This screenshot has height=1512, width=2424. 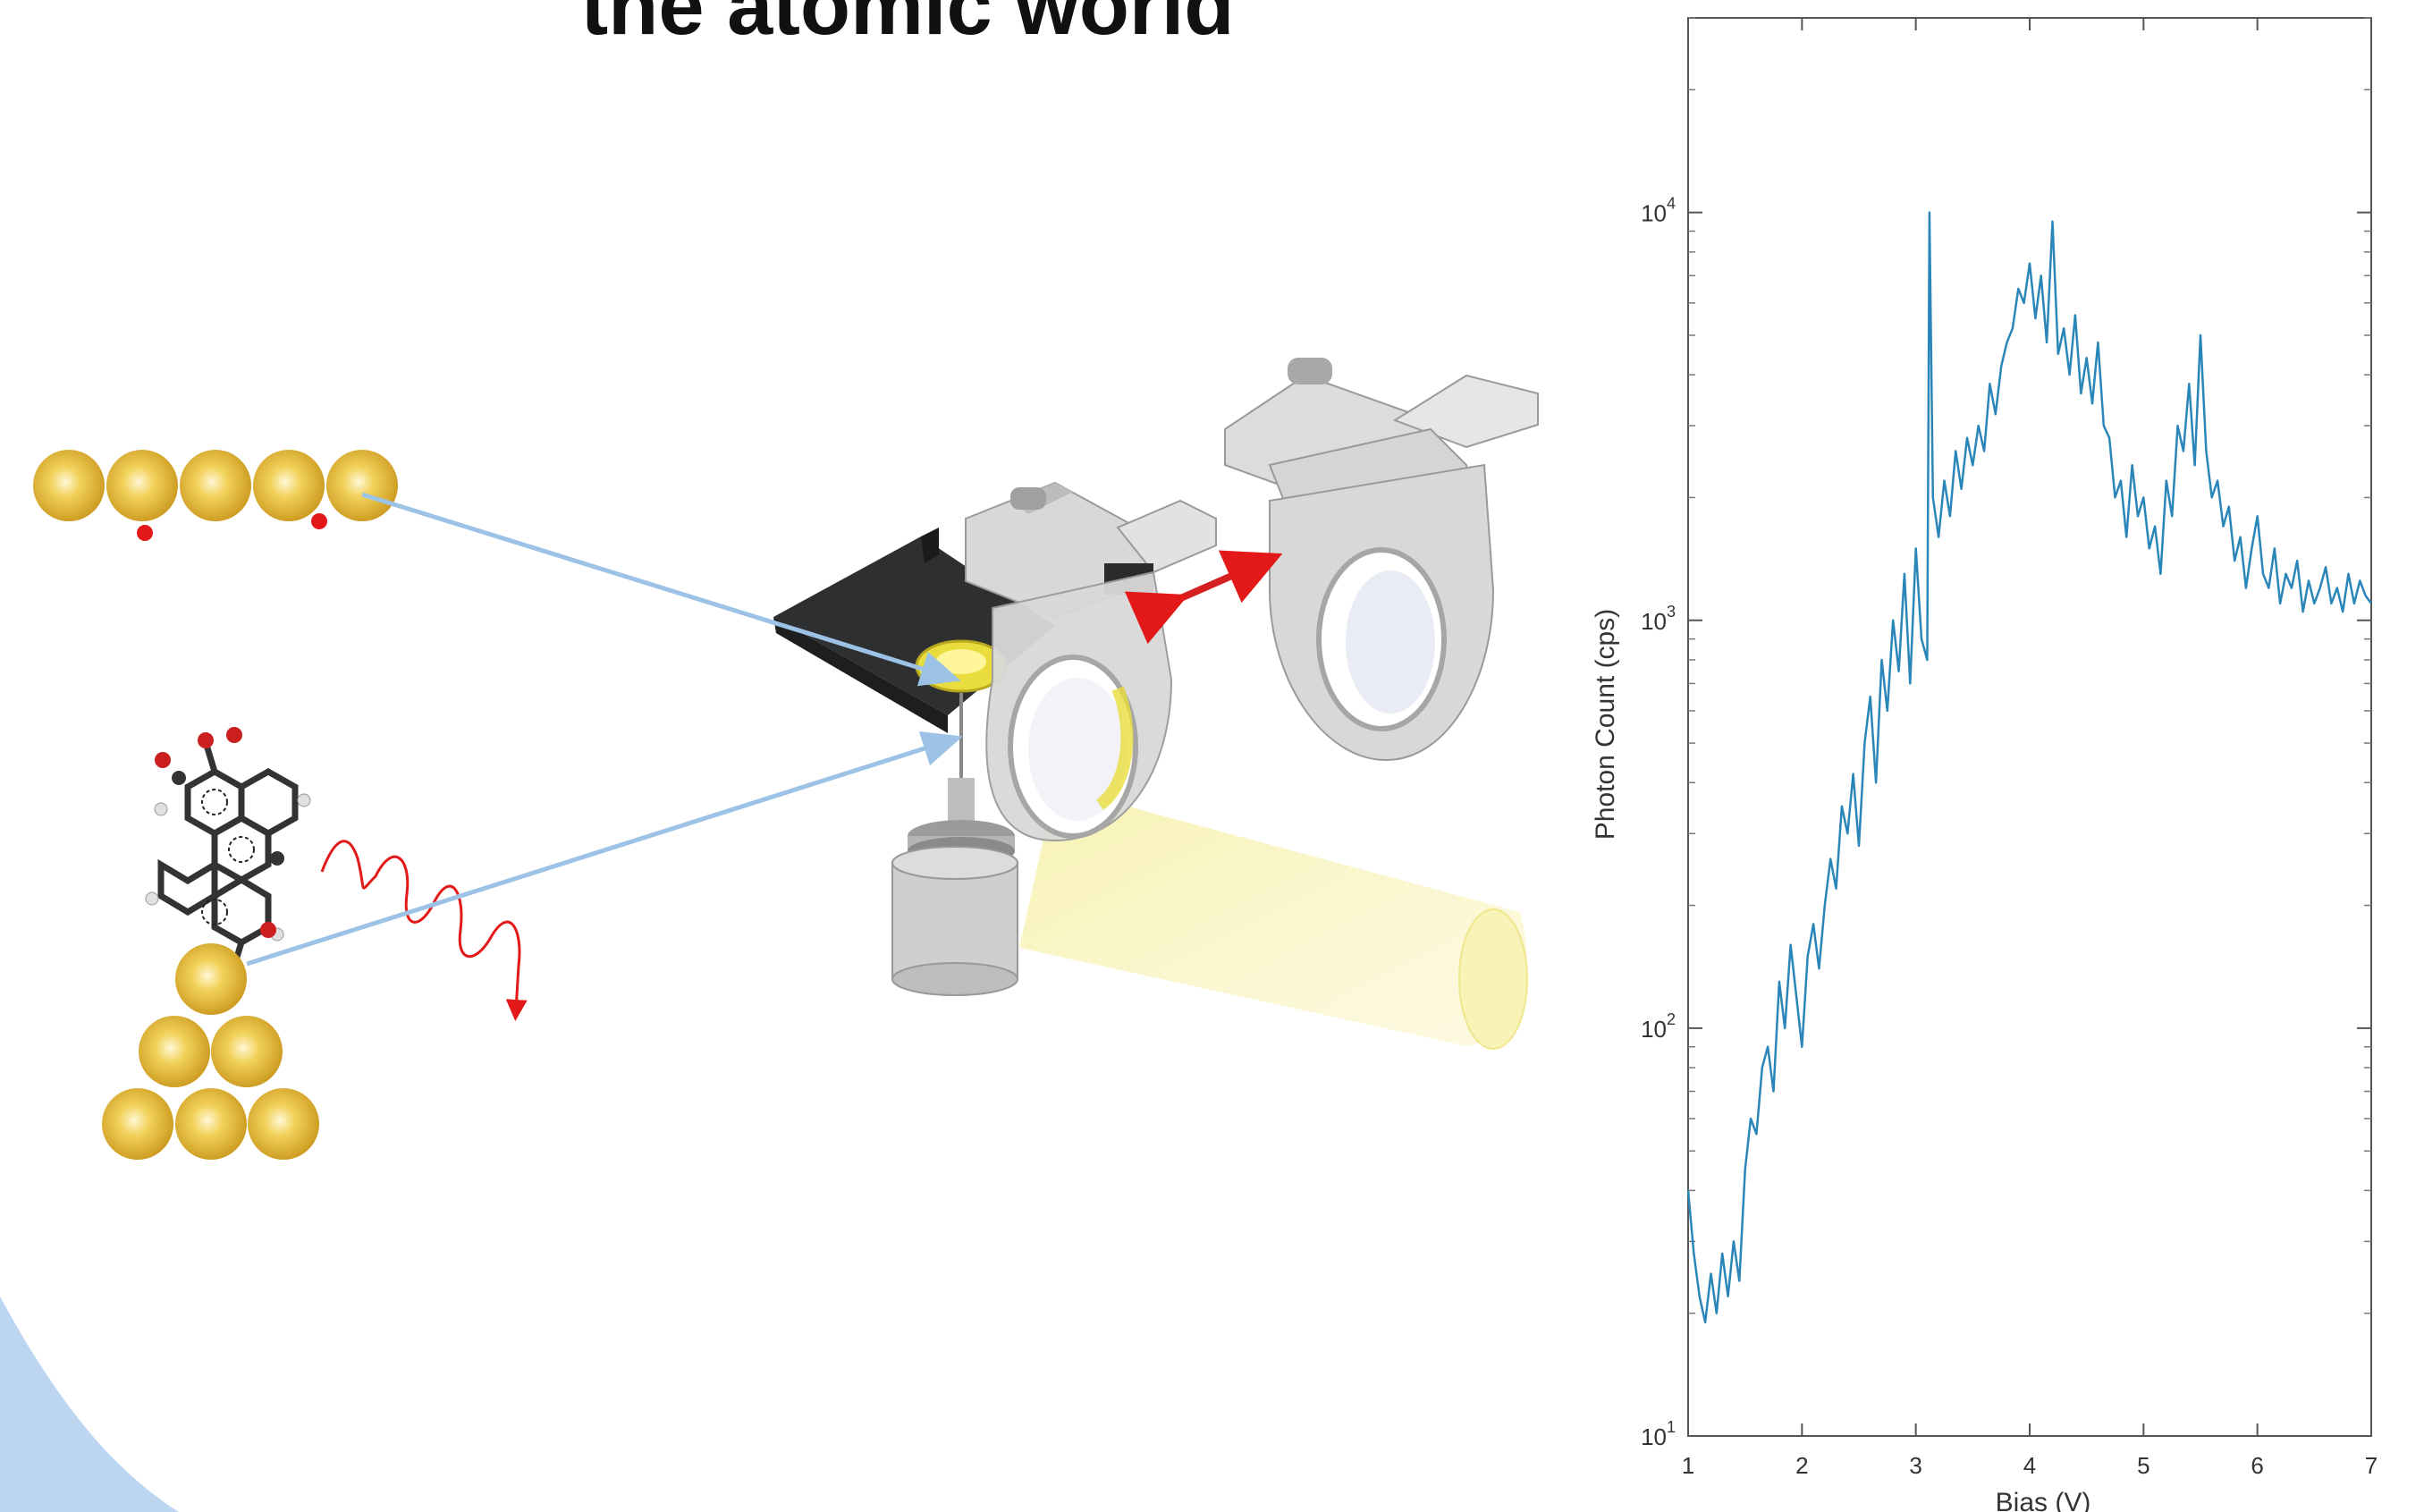 What do you see at coordinates (907, 26) in the screenshot?
I see `slide-title: the atomic world` at bounding box center [907, 26].